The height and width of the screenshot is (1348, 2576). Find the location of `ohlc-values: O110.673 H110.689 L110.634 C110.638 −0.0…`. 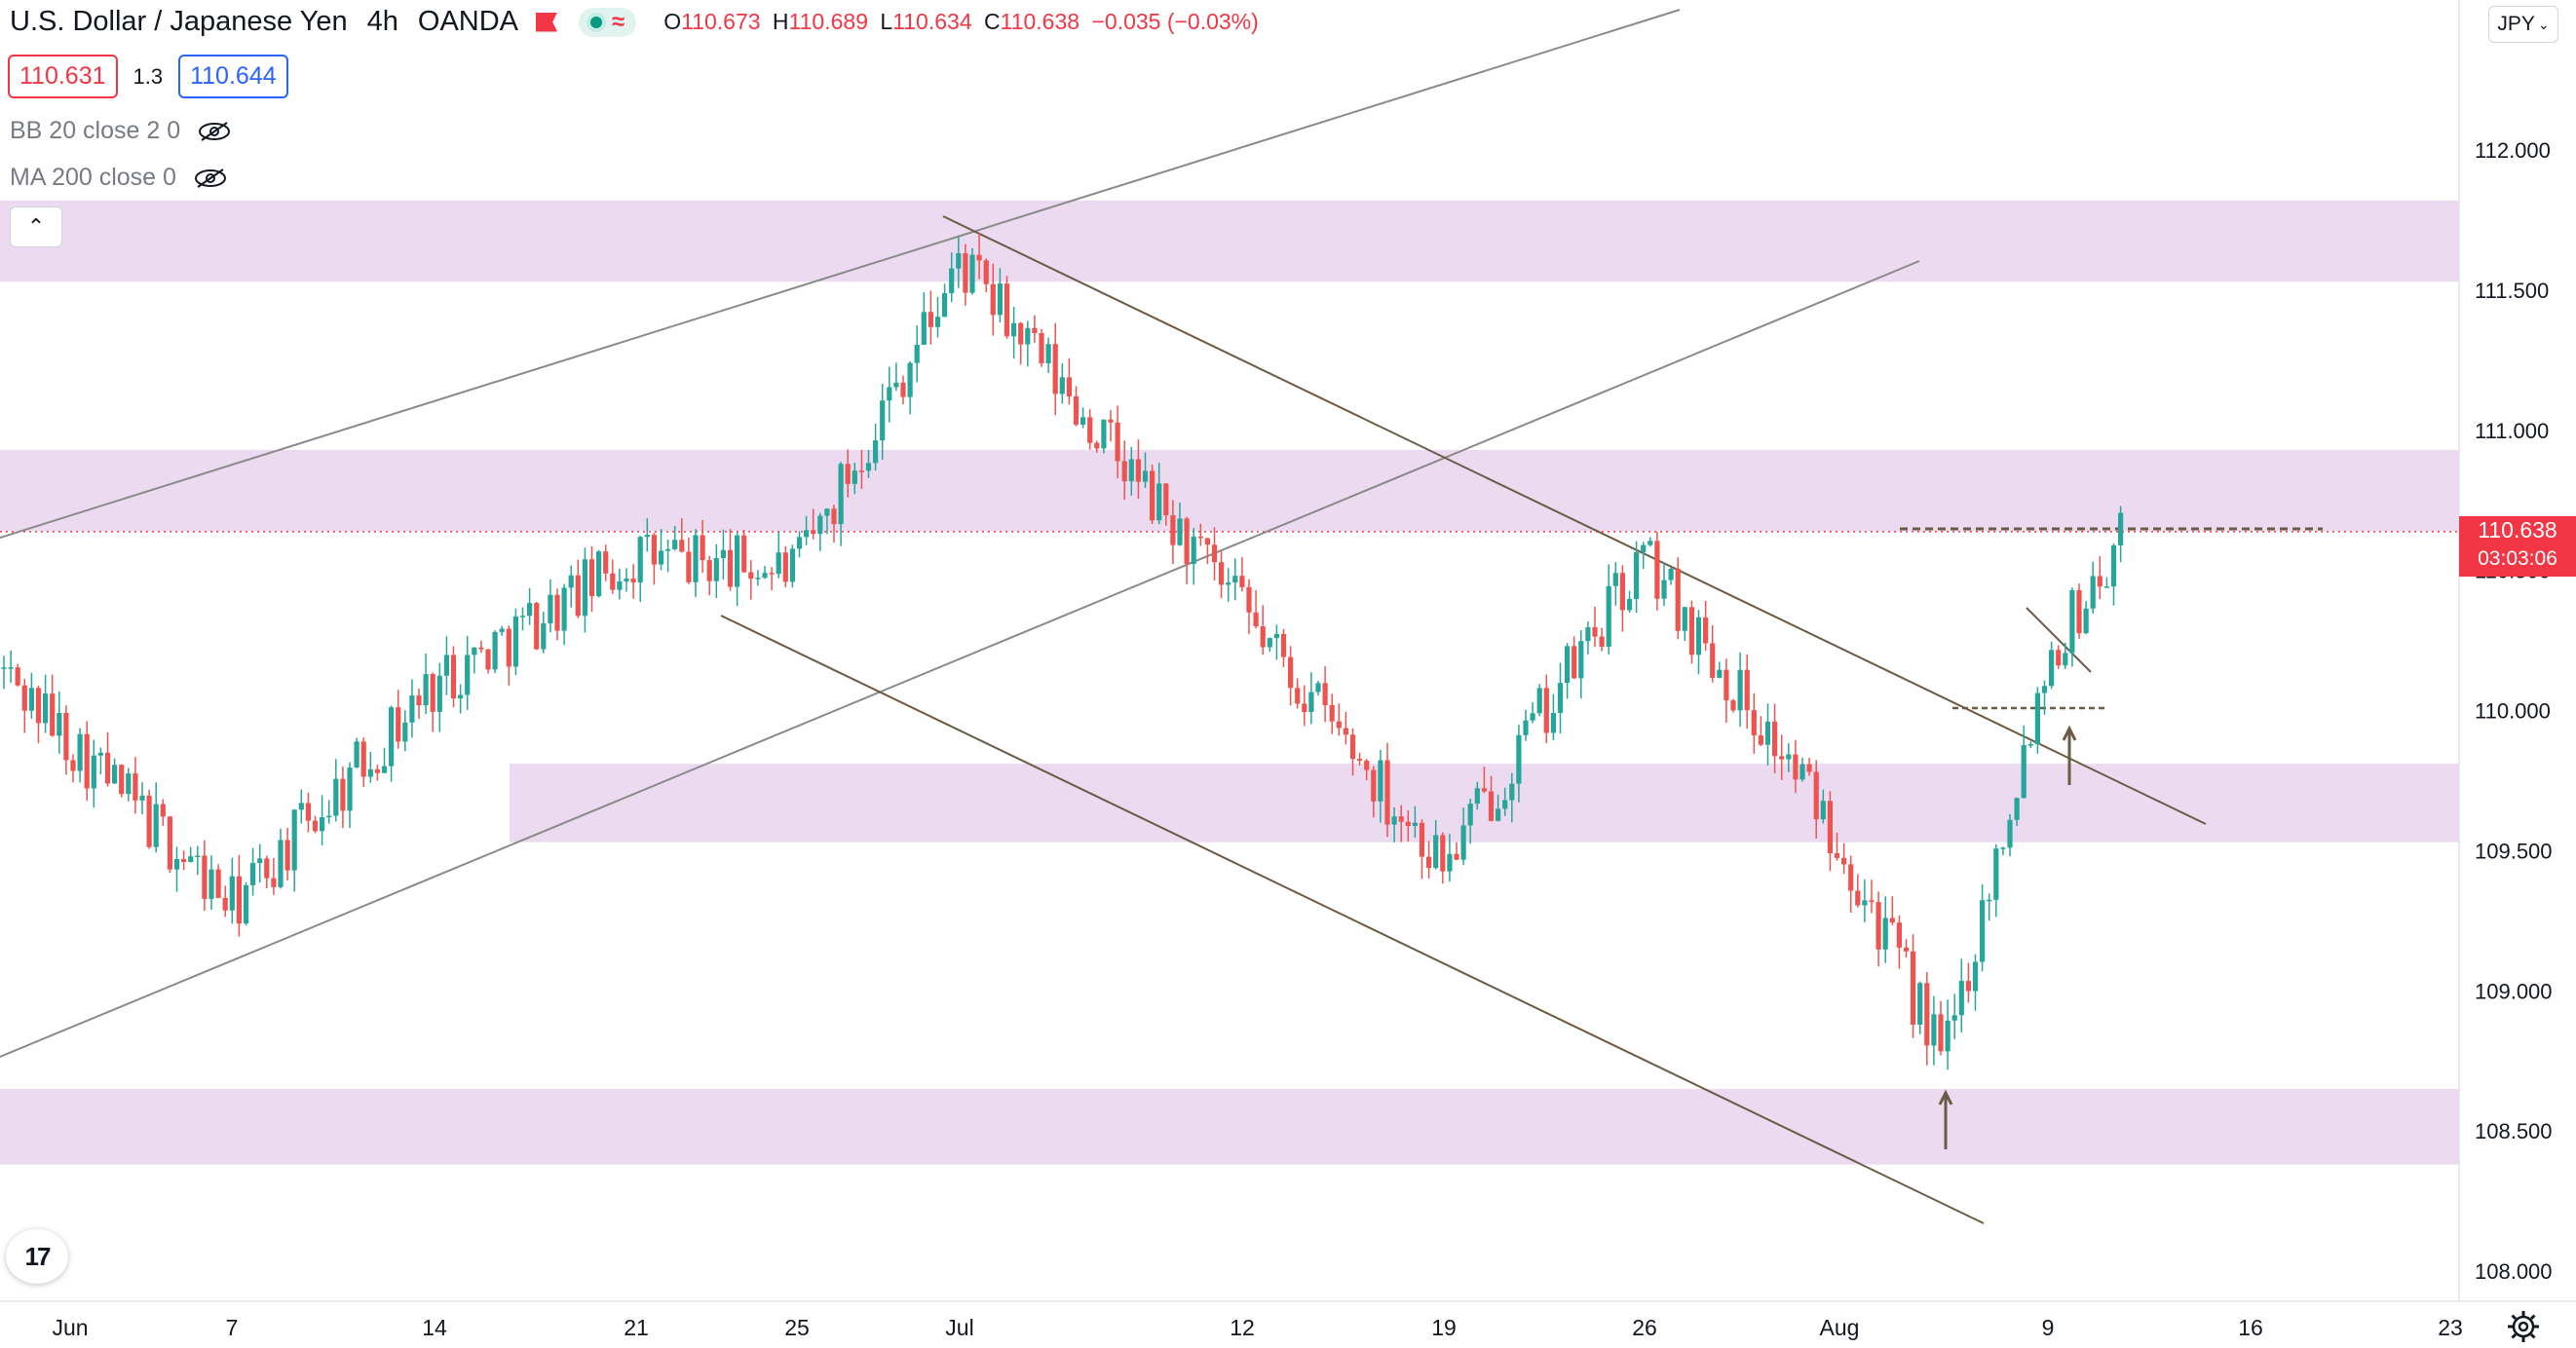

ohlc-values: O110.673 H110.689 L110.634 C110.638 −0.0… is located at coordinates (961, 21).